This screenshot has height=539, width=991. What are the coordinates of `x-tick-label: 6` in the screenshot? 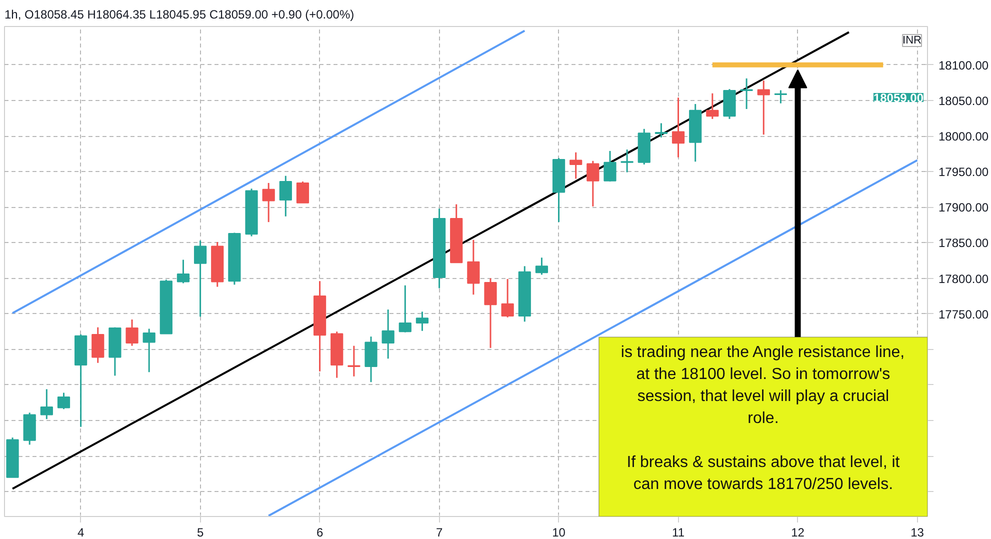 It's located at (320, 532).